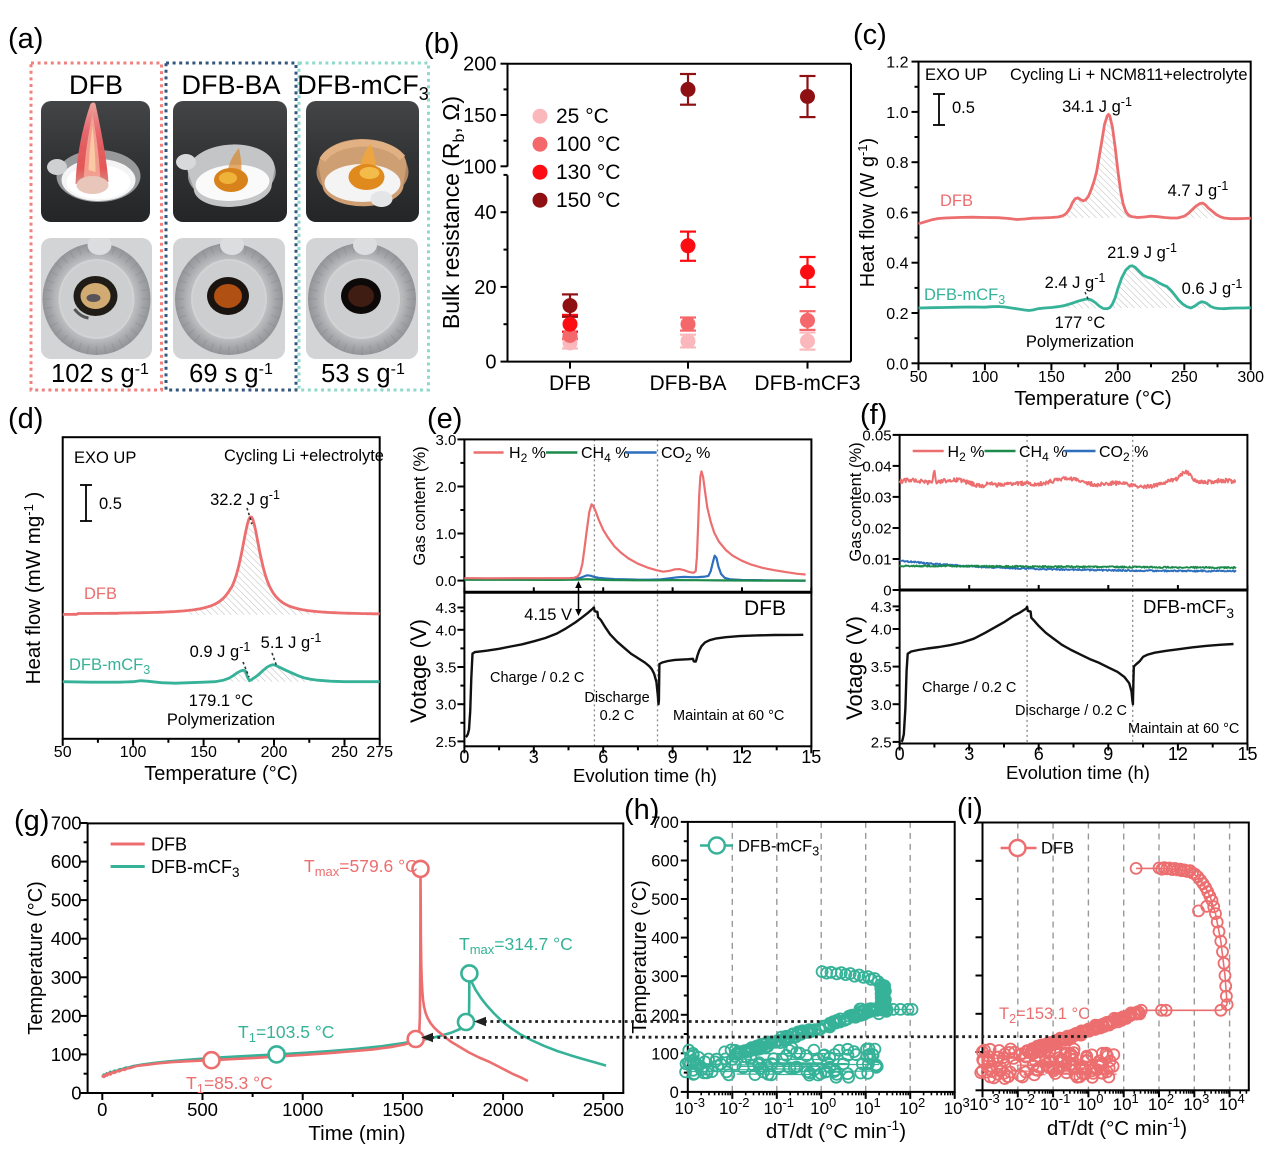 The height and width of the screenshot is (1163, 1270). What do you see at coordinates (970, 809) in the screenshot?
I see `svg-text: (i)` at bounding box center [970, 809].